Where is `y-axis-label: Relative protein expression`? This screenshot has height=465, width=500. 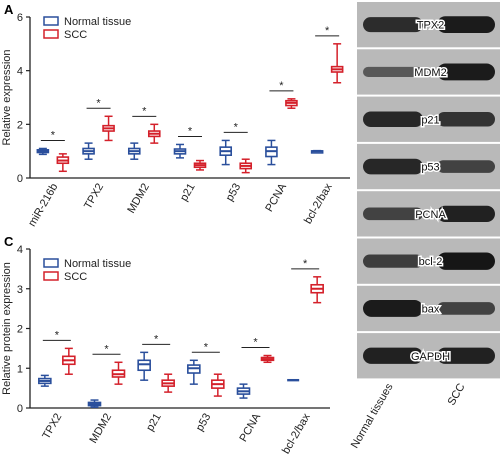 y-axis-label: Relative protein expression is located at coordinates (7, 328).